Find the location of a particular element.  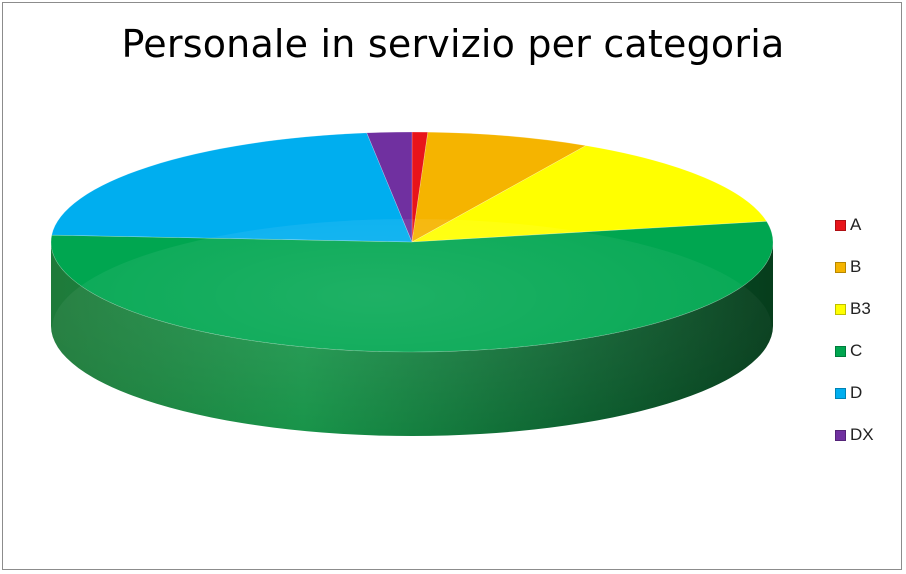

pie-slice-a is located at coordinates (420, 187).